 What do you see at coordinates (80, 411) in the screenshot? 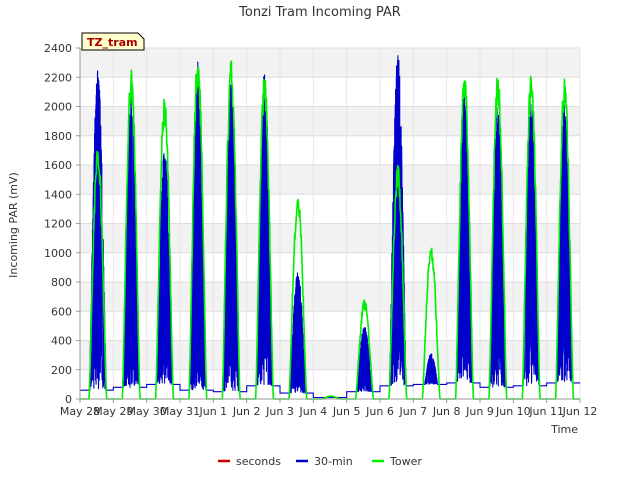
I see `x-tick-label: May 28` at bounding box center [80, 411].